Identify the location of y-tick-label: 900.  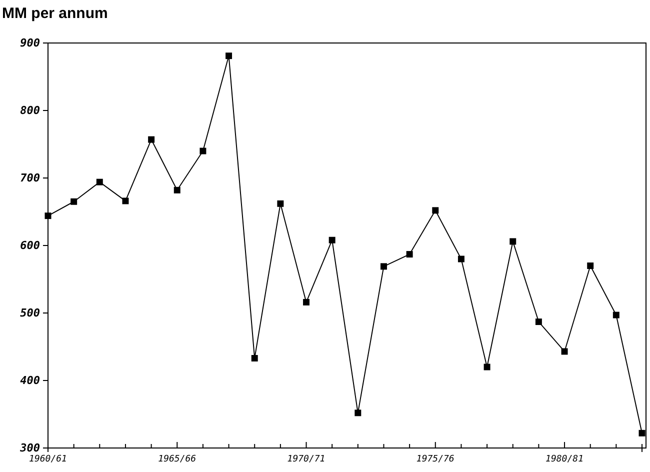
(30, 43).